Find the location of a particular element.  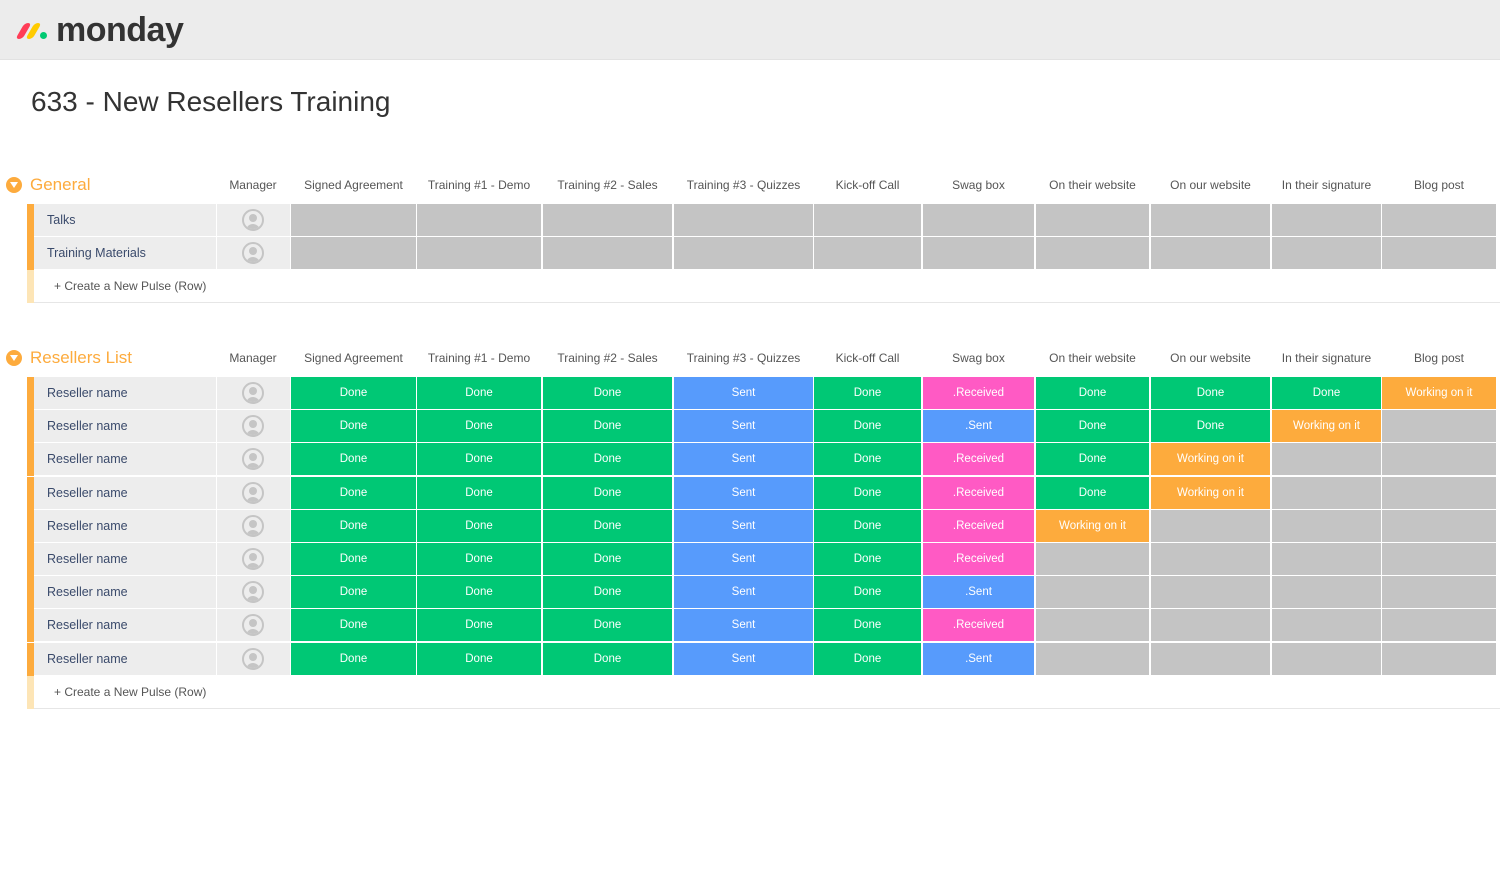

column-header-in-their-signature: In their signature is located at coordinates (1326, 185).